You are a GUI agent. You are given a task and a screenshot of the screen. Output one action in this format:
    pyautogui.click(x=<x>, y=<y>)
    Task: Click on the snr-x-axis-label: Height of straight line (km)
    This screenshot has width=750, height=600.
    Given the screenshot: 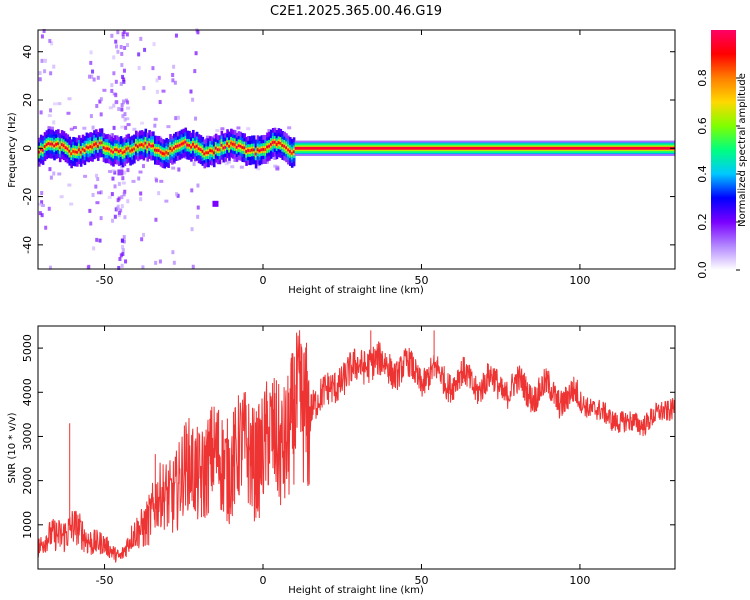 What is the action you would take?
    pyautogui.click(x=356, y=590)
    